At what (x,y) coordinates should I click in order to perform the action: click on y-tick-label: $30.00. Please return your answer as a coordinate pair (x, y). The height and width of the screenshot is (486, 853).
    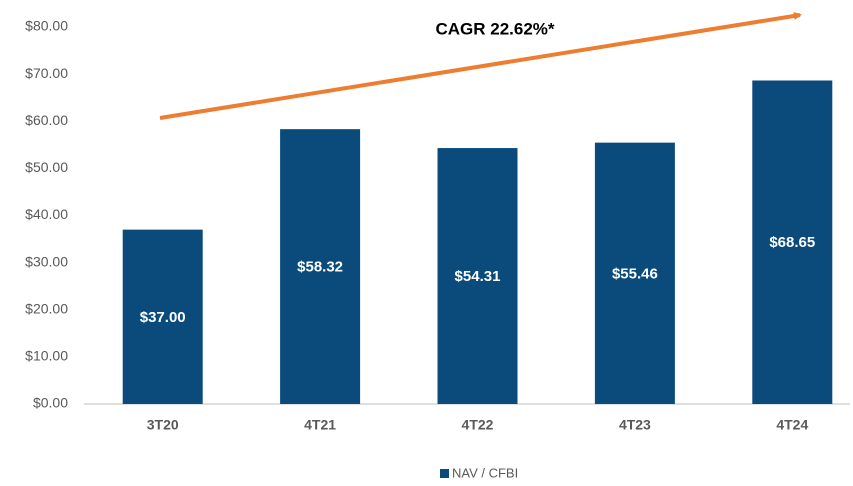
    Looking at the image, I should click on (46, 261).